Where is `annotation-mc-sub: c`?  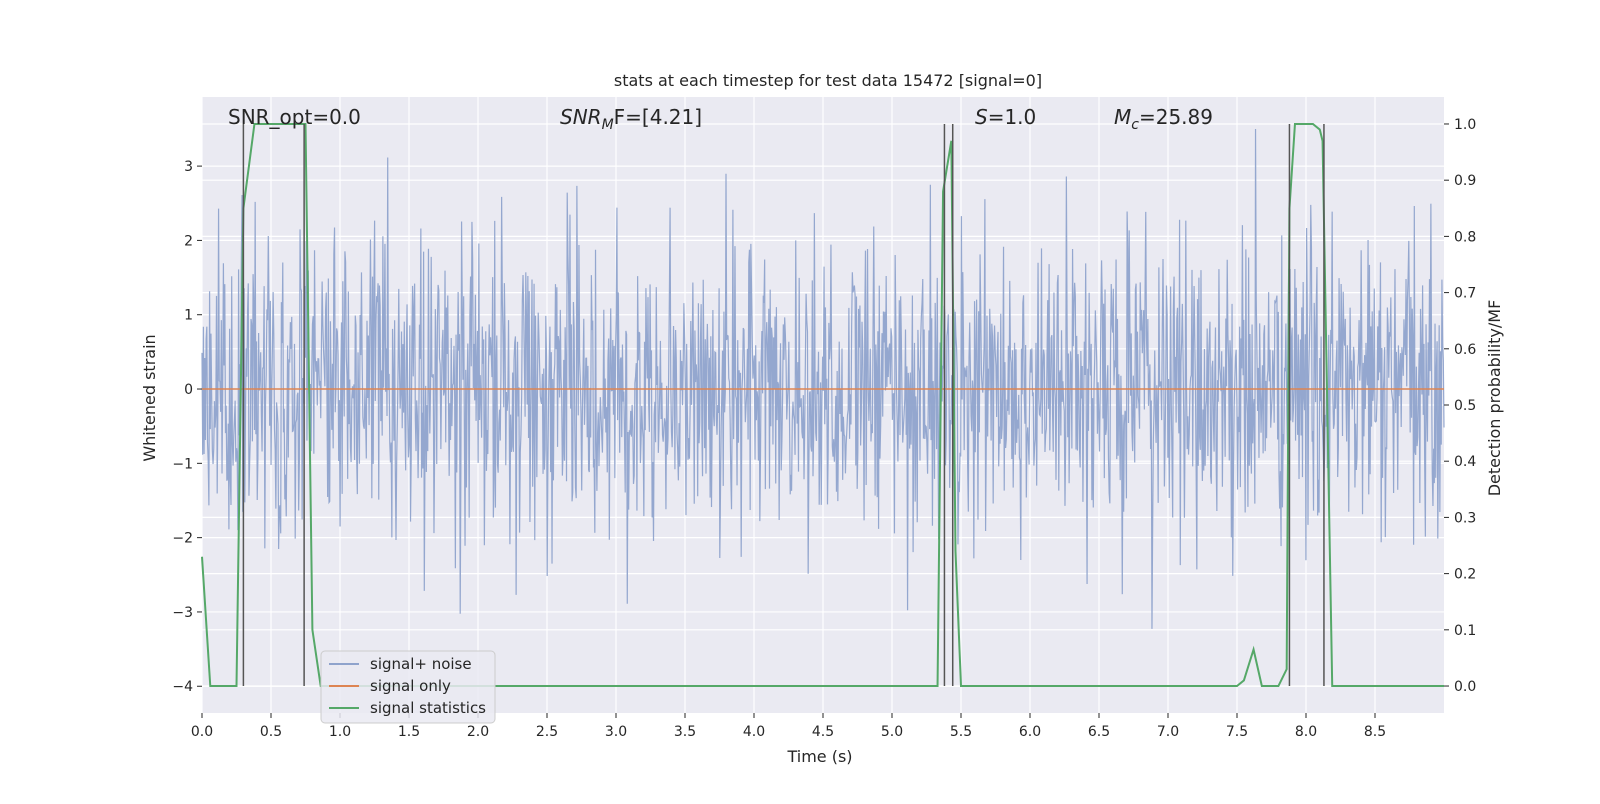
annotation-mc-sub: c is located at coordinates (1135, 125).